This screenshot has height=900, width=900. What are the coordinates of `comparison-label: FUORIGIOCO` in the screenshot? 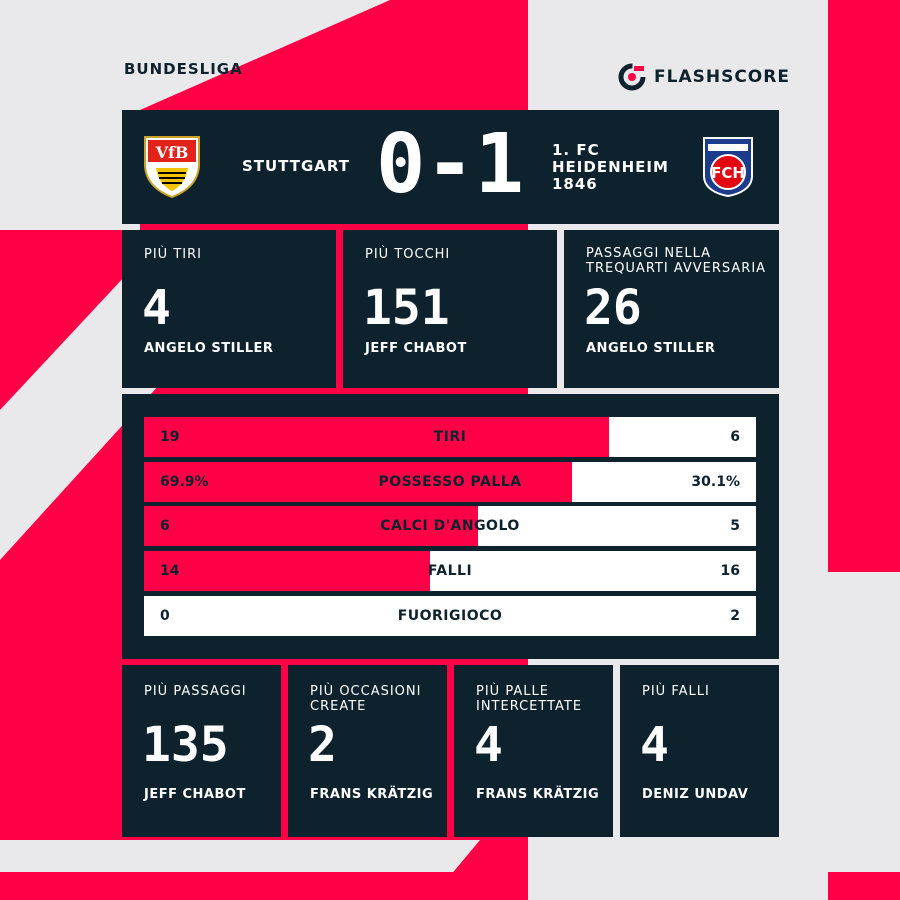 It's located at (450, 616).